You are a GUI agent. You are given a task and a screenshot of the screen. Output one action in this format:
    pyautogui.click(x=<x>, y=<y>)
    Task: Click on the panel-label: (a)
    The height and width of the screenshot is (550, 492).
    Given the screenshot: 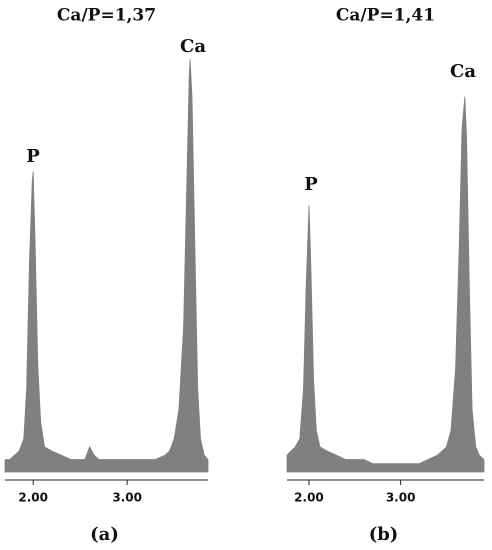 What is the action you would take?
    pyautogui.click(x=104, y=534)
    